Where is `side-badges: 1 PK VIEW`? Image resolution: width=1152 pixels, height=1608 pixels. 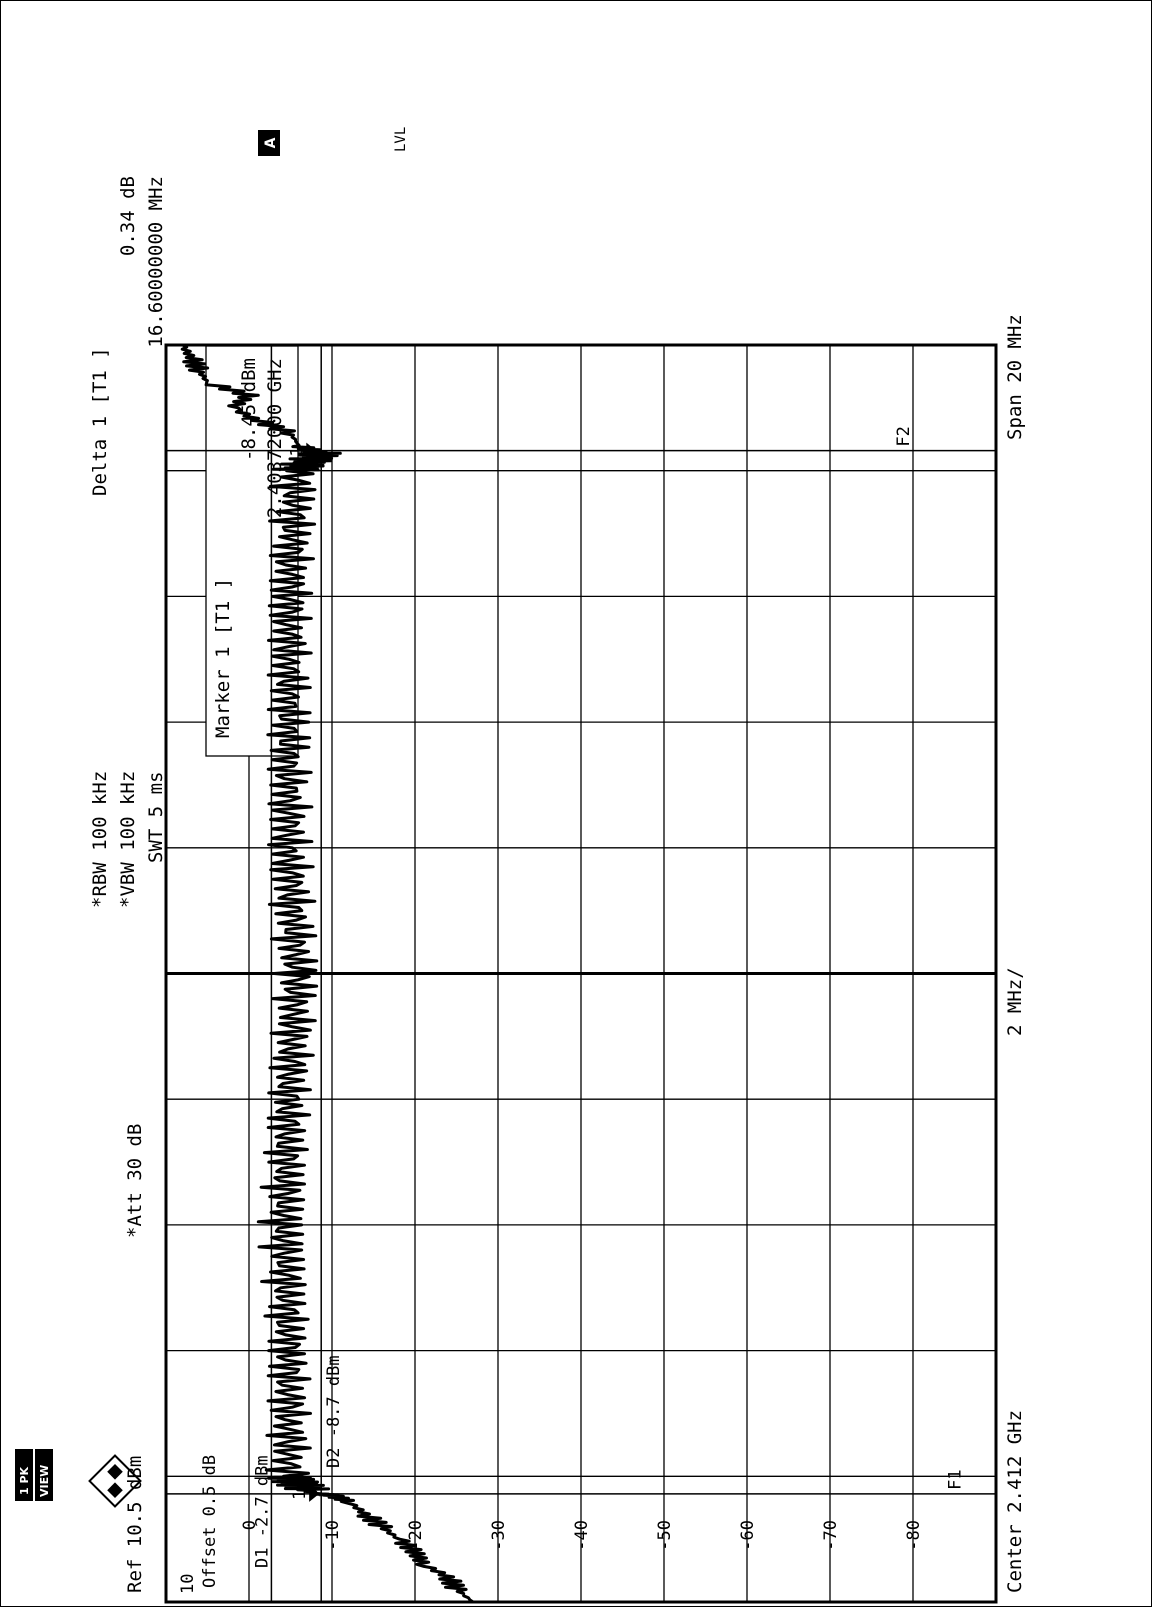 side-badges: 1 PK VIEW is located at coordinates (34, 1475).